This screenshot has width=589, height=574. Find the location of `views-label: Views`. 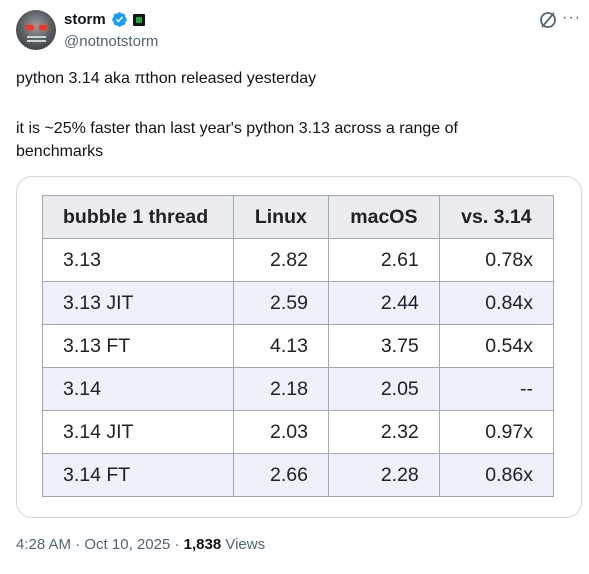

views-label: Views is located at coordinates (243, 544).